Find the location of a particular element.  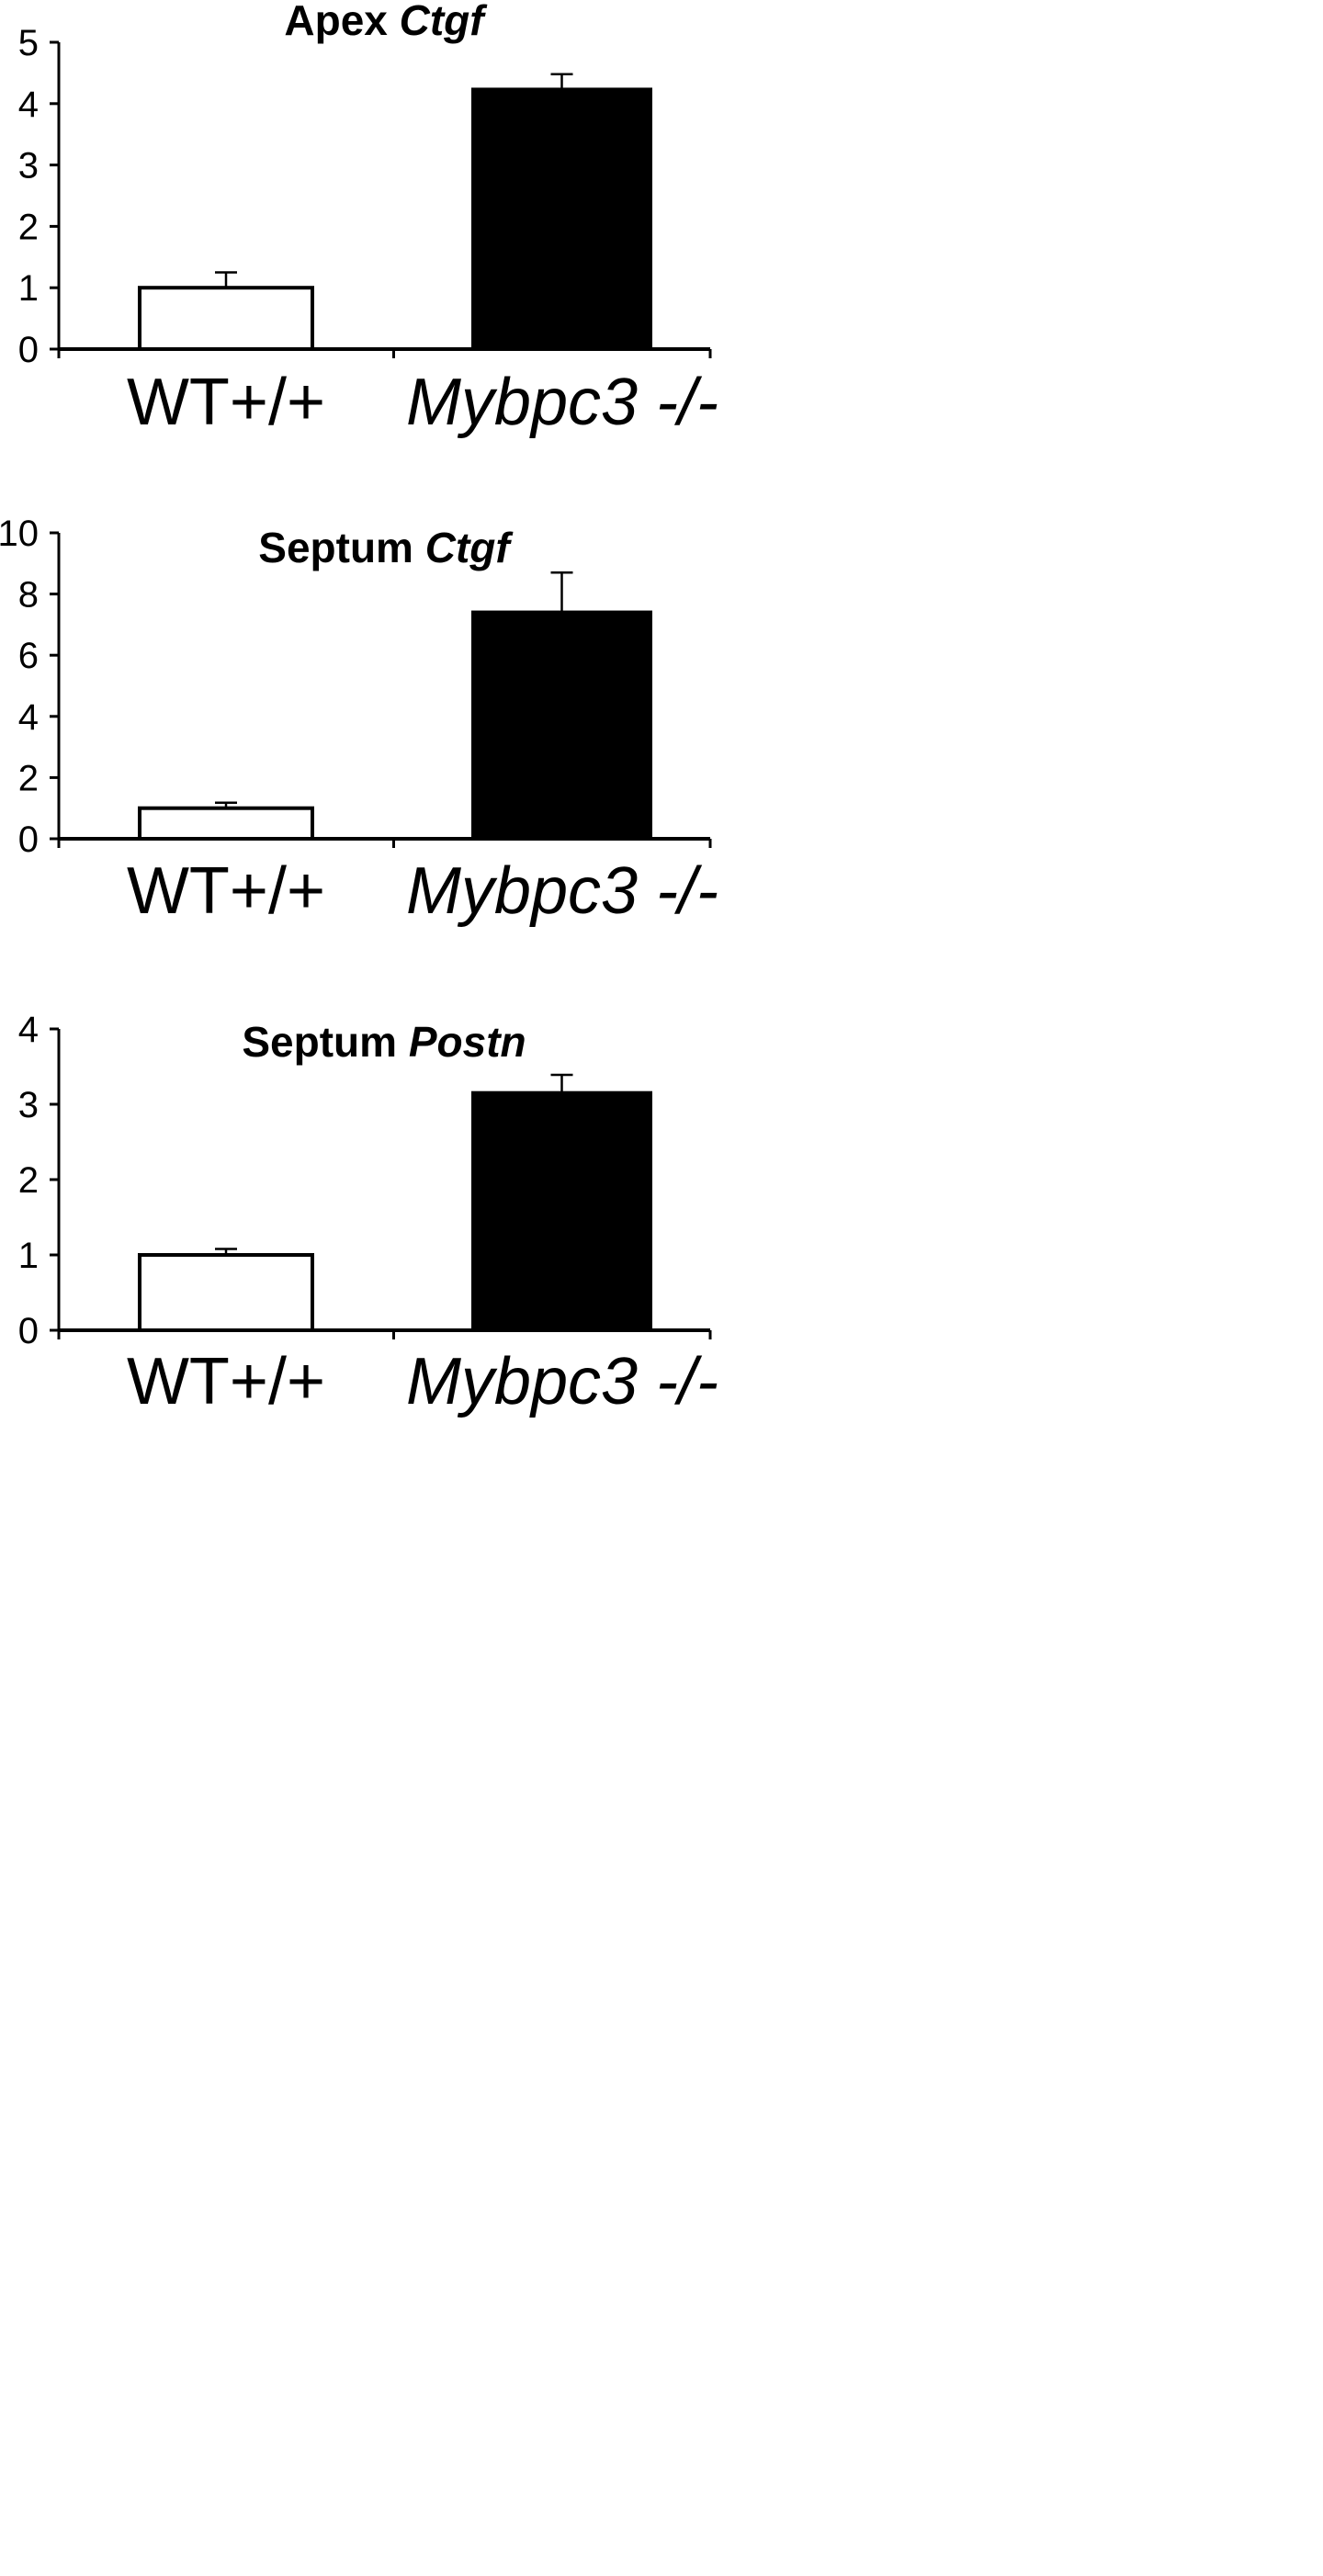

chart-title: Septum Postn is located at coordinates (384, 1042).